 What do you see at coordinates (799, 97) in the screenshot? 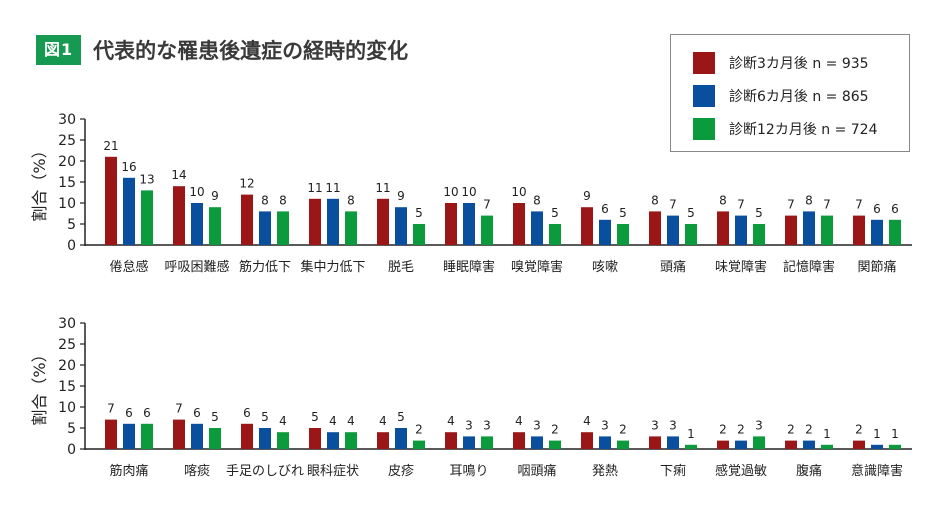
I see `legend-label-6-months: 診断6カ月後 n = 865` at bounding box center [799, 97].